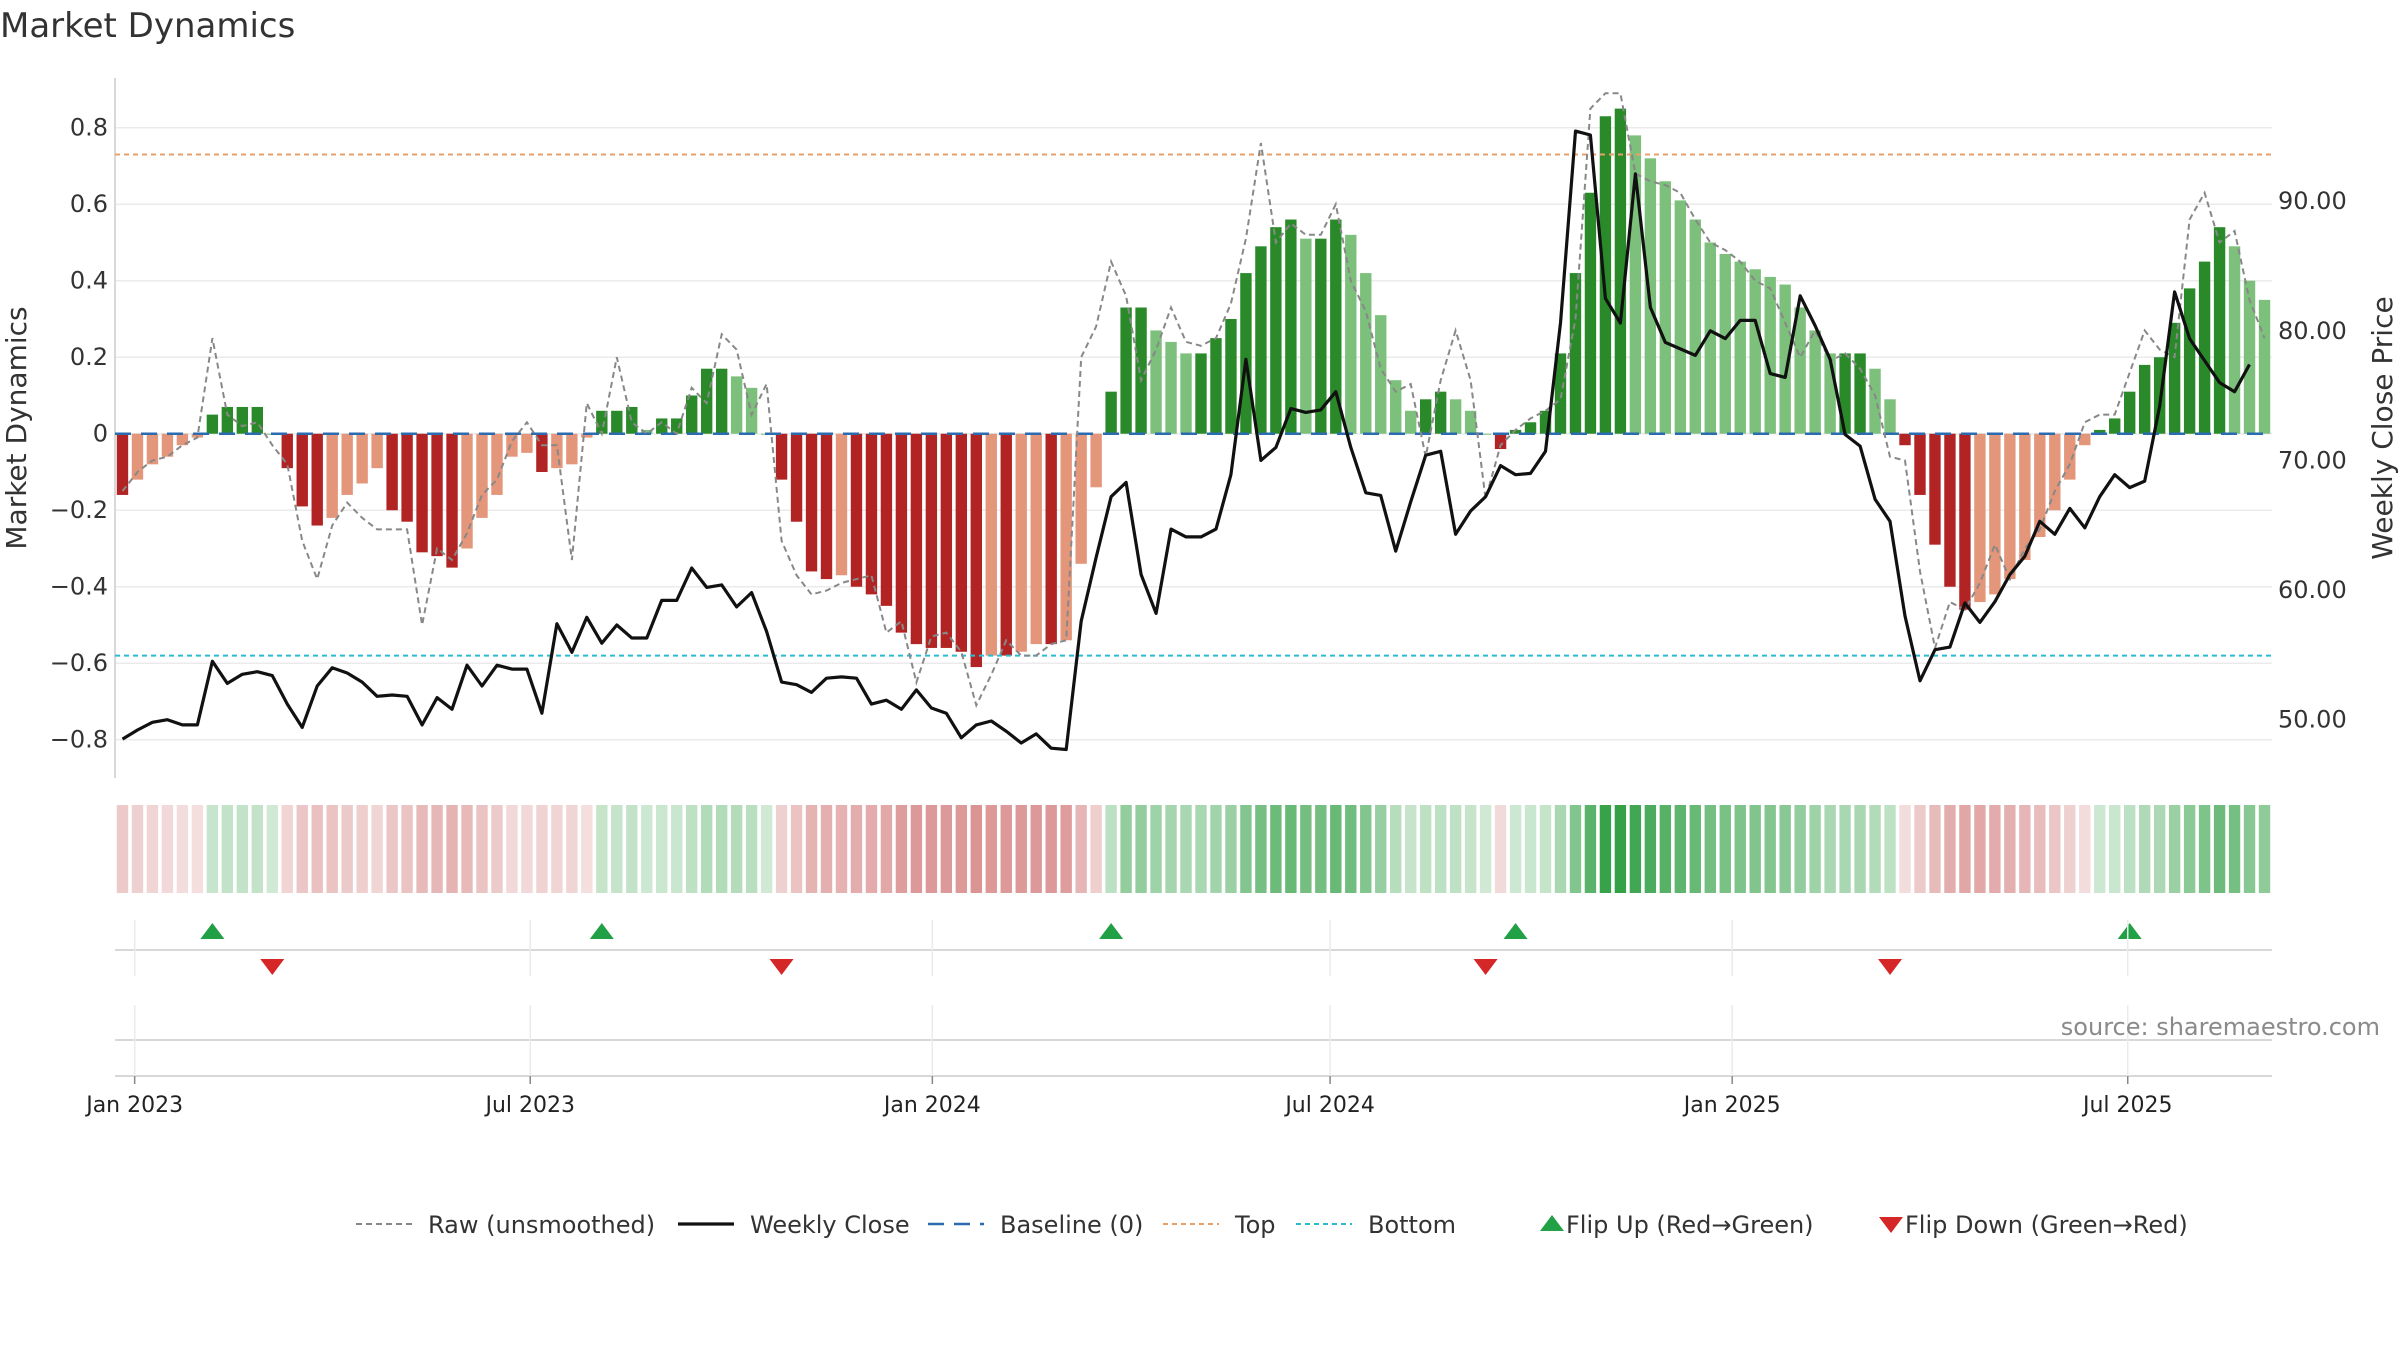 This screenshot has width=2400, height=1350. I want to click on y-tick-label: −0.6, so click(79, 663).